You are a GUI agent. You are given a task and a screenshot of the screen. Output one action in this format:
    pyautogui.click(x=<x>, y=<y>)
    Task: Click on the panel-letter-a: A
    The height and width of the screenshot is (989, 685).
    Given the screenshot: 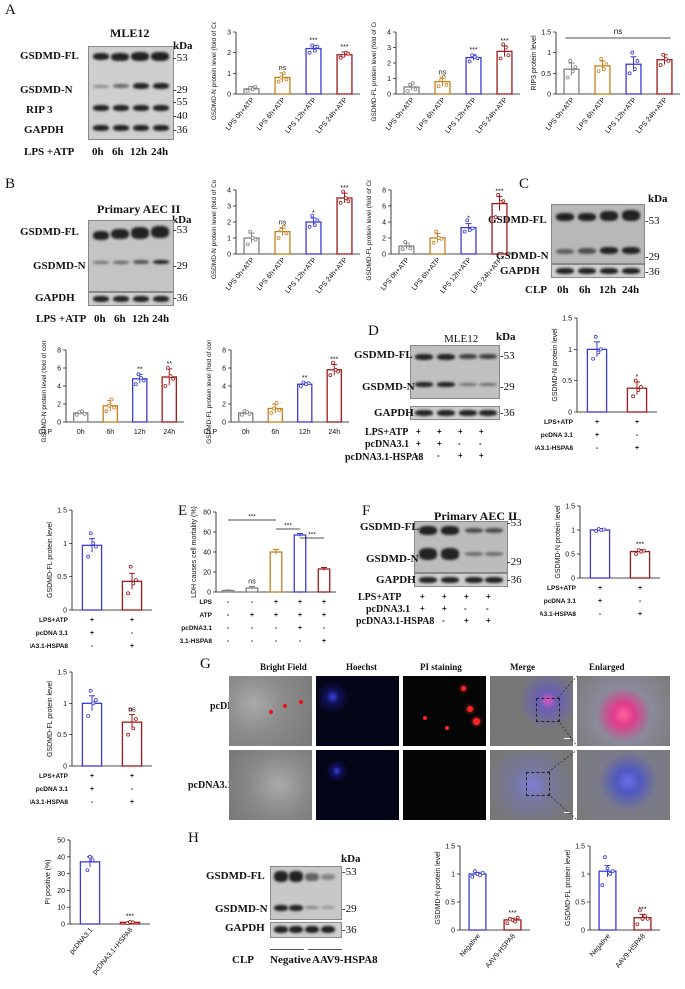 What is the action you would take?
    pyautogui.click(x=10, y=10)
    